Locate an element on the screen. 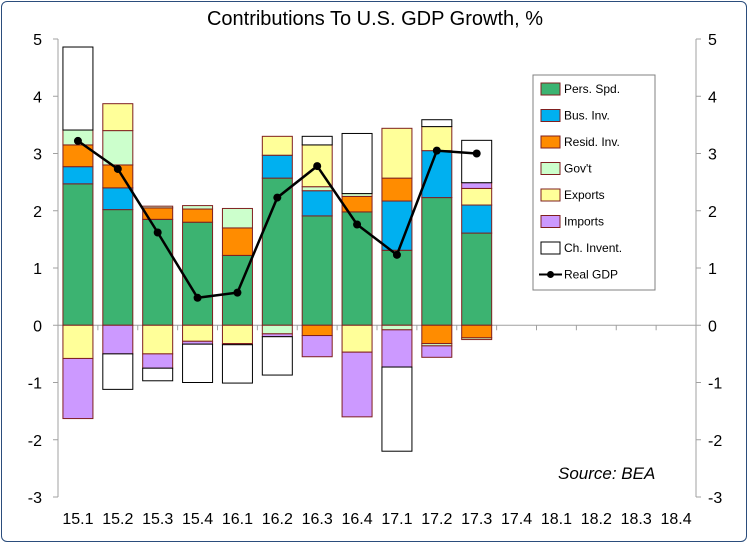  x-tick-label: 18.4 is located at coordinates (675, 519).